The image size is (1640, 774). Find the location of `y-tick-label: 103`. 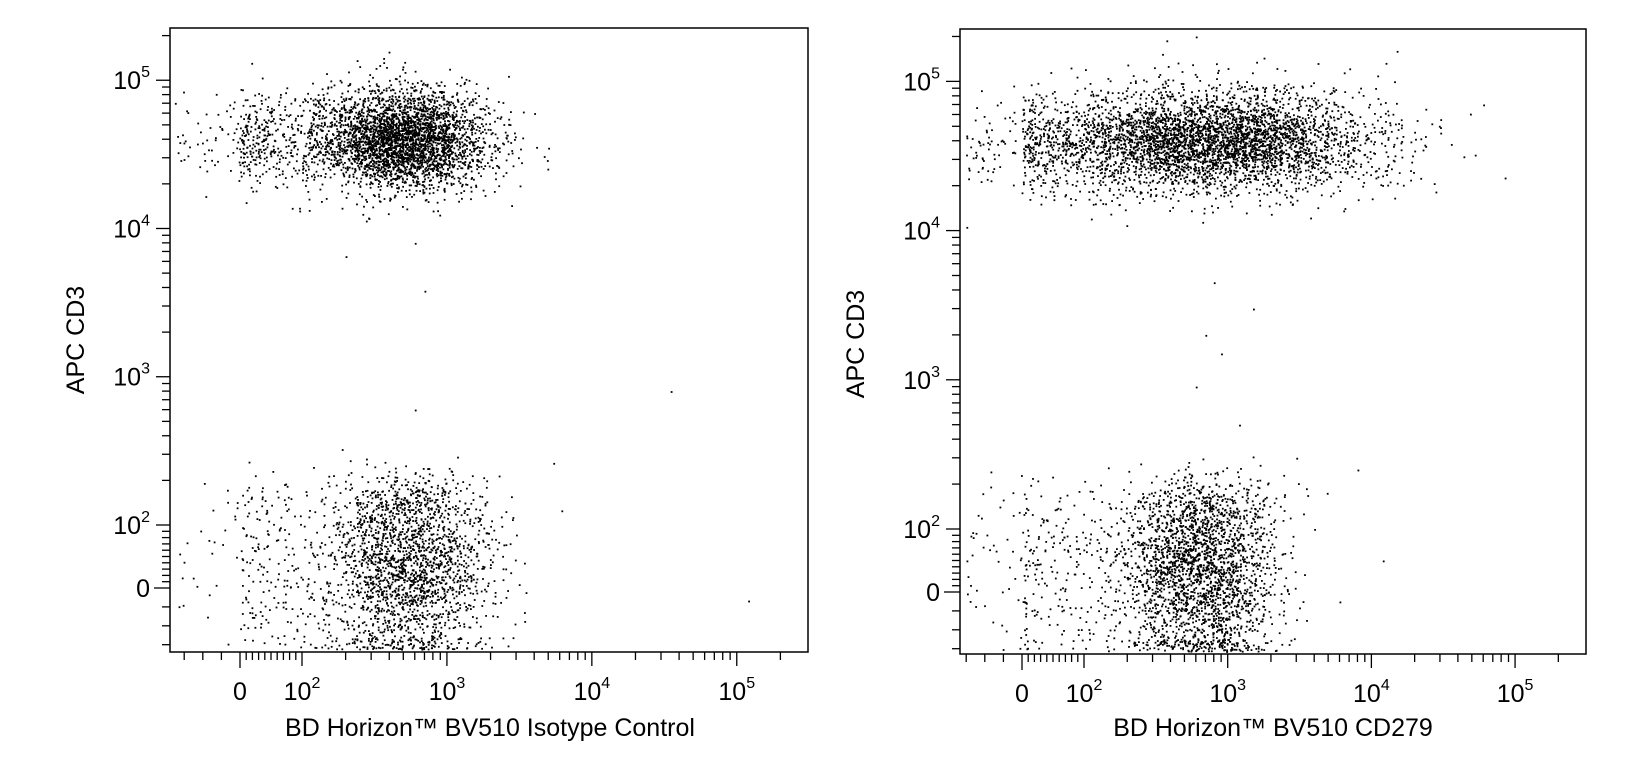

y-tick-label: 103 is located at coordinates (131, 376).